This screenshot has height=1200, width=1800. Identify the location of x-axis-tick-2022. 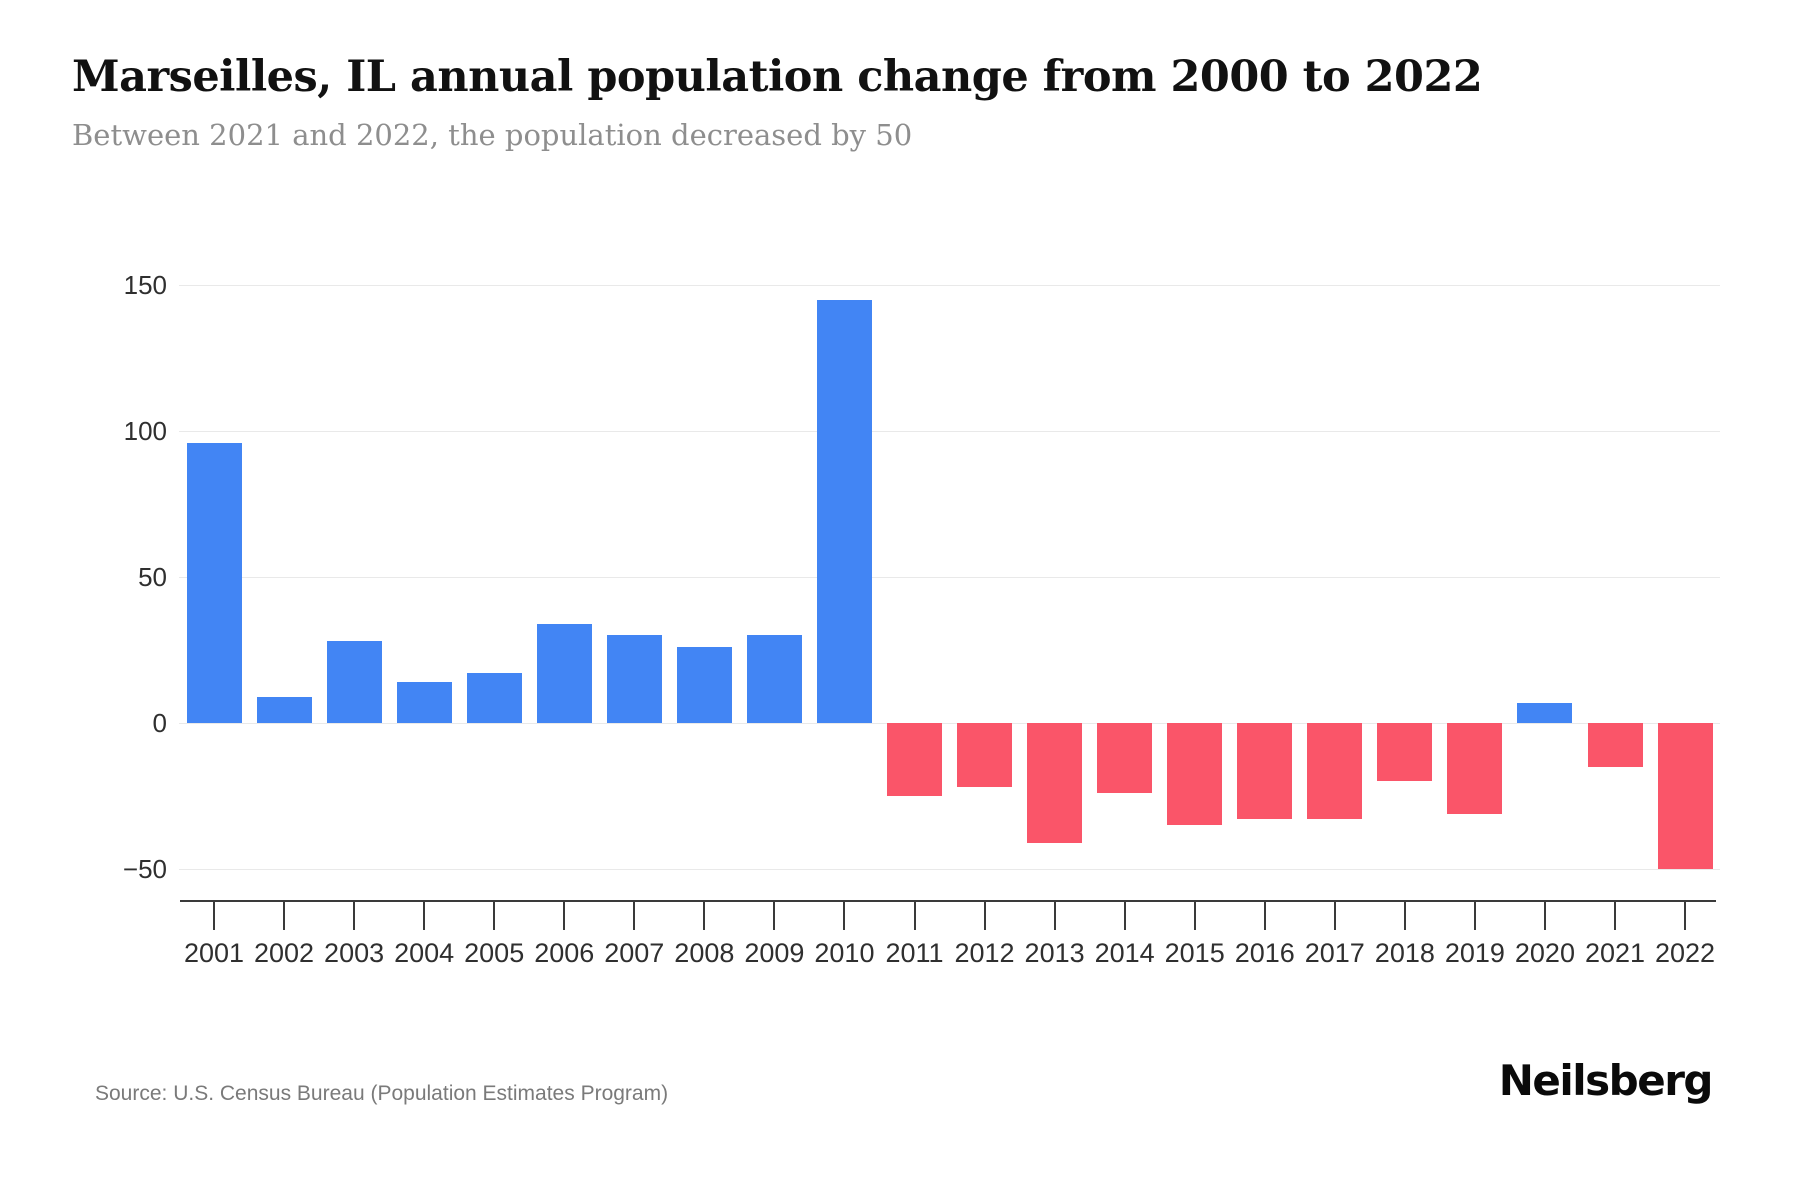
(1685, 915).